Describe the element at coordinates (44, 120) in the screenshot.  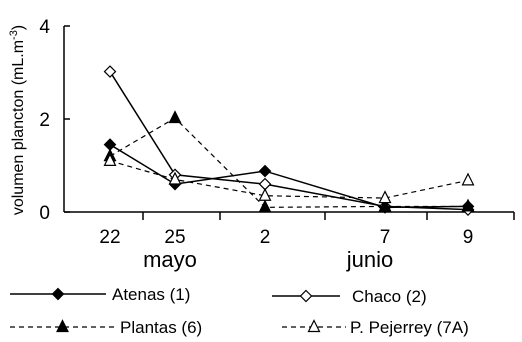
I see `y-tick-label: 2` at that location.